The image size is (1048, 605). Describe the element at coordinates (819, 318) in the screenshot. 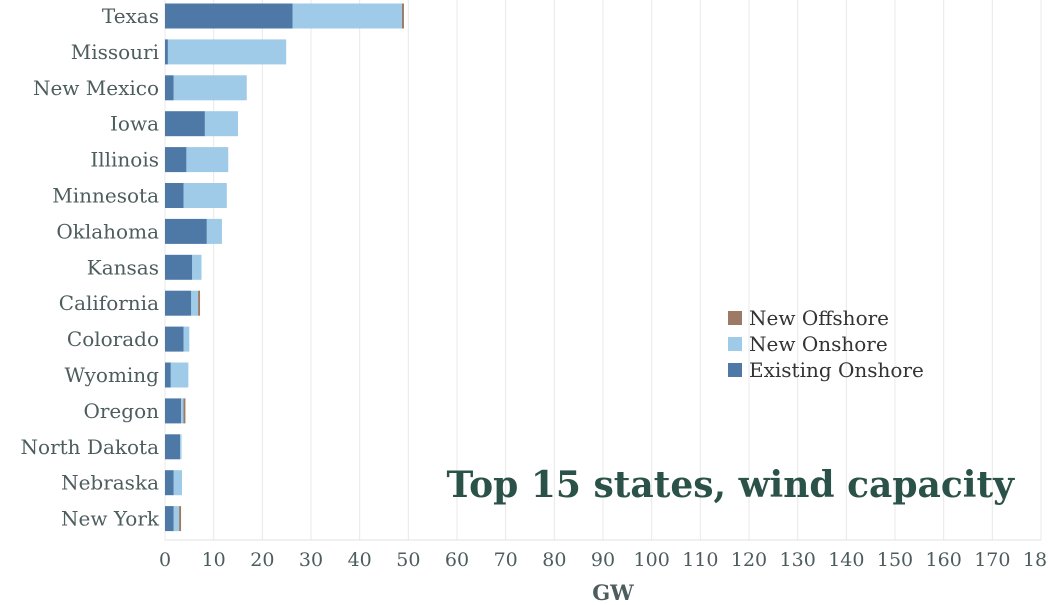

I see `legend-label: New Offshore` at that location.